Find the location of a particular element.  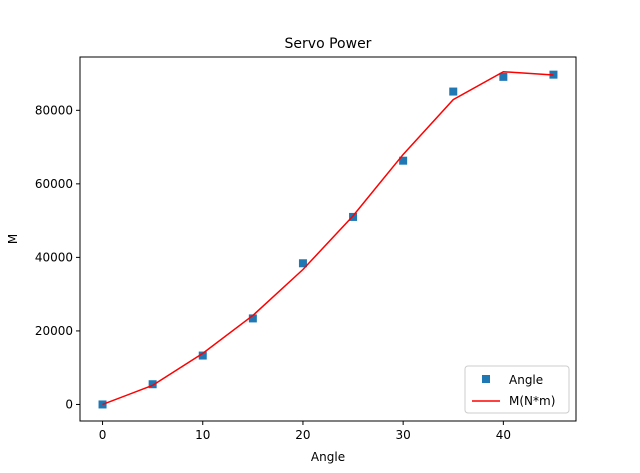

x-tick-label: 30 is located at coordinates (403, 435).